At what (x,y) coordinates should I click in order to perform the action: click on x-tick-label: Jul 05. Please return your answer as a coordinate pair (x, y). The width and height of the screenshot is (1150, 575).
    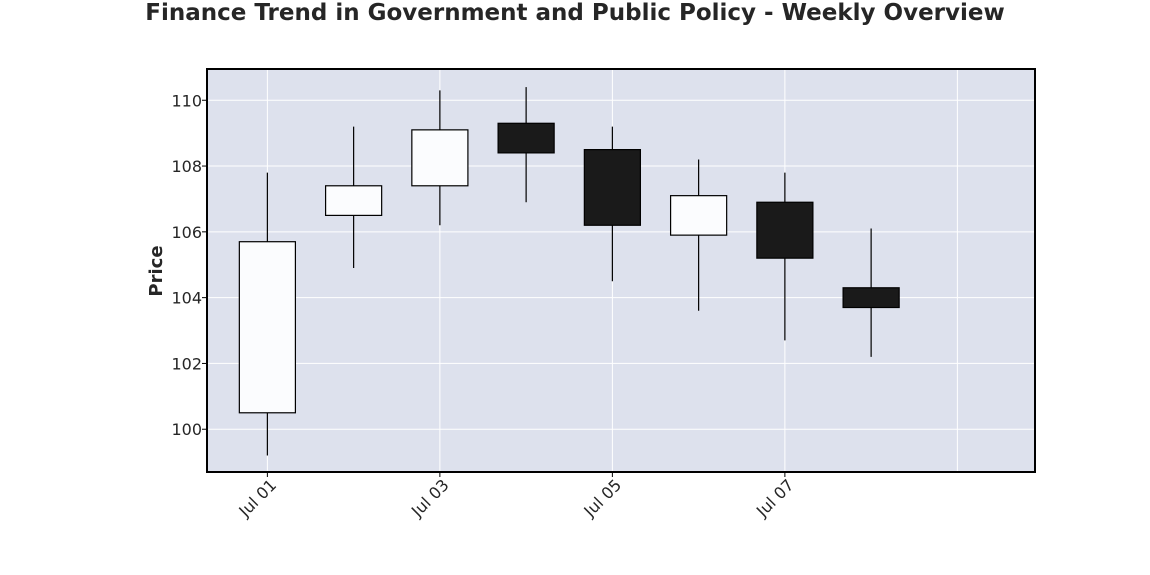
    Looking at the image, I should click on (602, 498).